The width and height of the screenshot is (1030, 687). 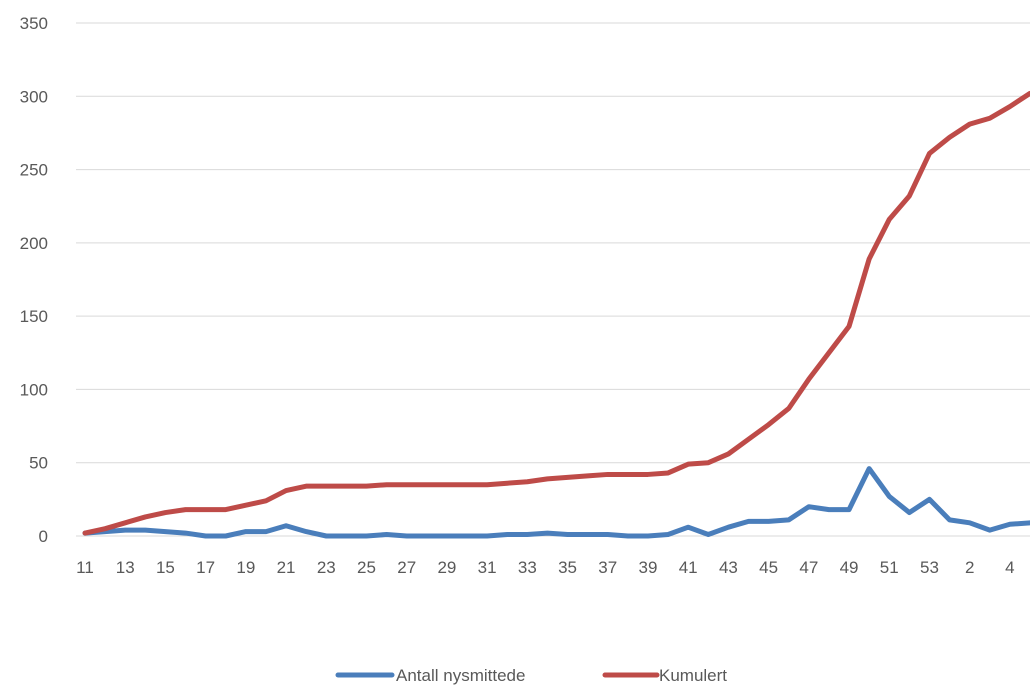 What do you see at coordinates (969, 567) in the screenshot?
I see `x-tick-label: 2` at bounding box center [969, 567].